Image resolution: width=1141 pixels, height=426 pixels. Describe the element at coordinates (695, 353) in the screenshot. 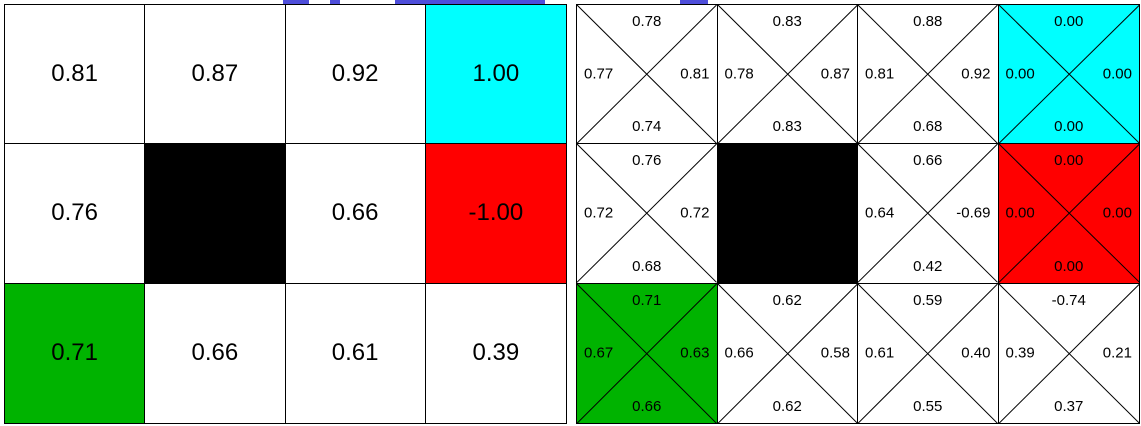

I see `q-value-right: 0.63` at that location.